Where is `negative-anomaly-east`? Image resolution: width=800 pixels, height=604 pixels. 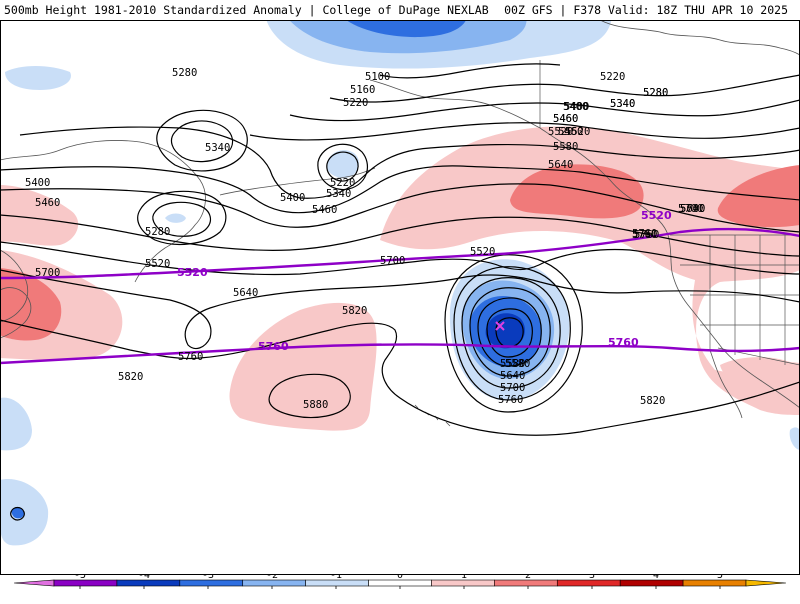 negative-anomaly-east is located at coordinates (794, 438).